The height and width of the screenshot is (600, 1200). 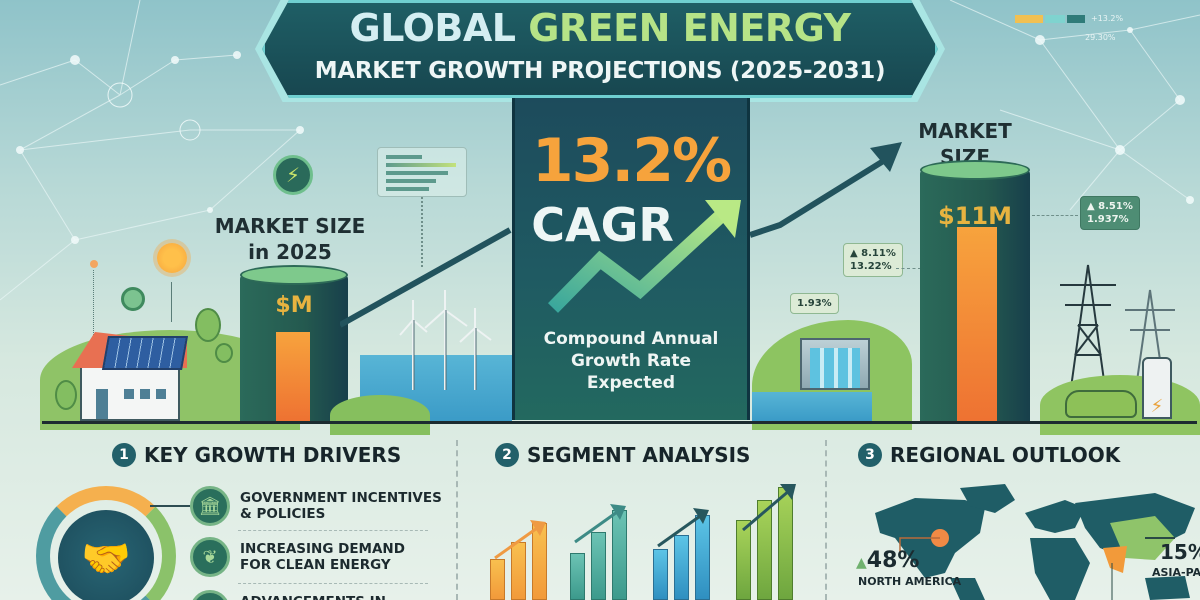 What do you see at coordinates (273, 455) in the screenshot?
I see `section-title-text: KEY GROWTH DRIVERS` at bounding box center [273, 455].